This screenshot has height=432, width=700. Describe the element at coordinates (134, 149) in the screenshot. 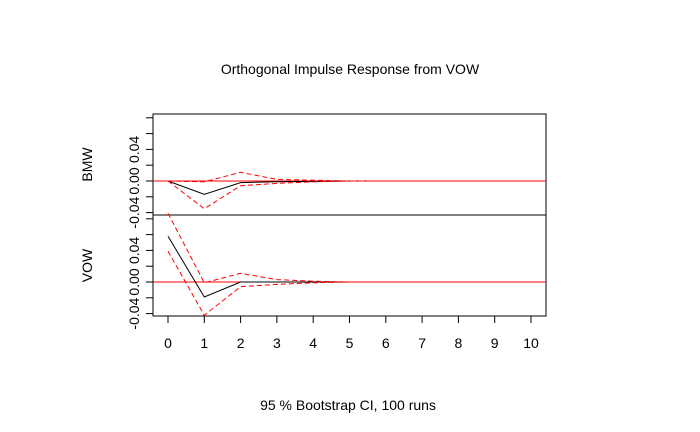

I see `bmw-y-tick-label: 0.04` at that location.